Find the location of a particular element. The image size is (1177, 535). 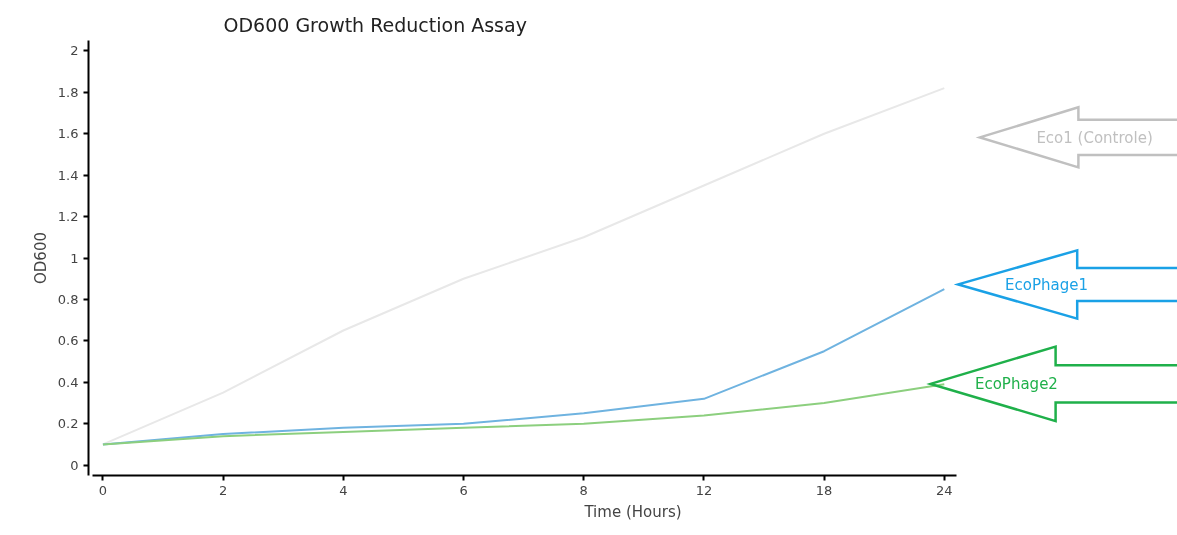

text: EcoPhage2 is located at coordinates (1016, 384).